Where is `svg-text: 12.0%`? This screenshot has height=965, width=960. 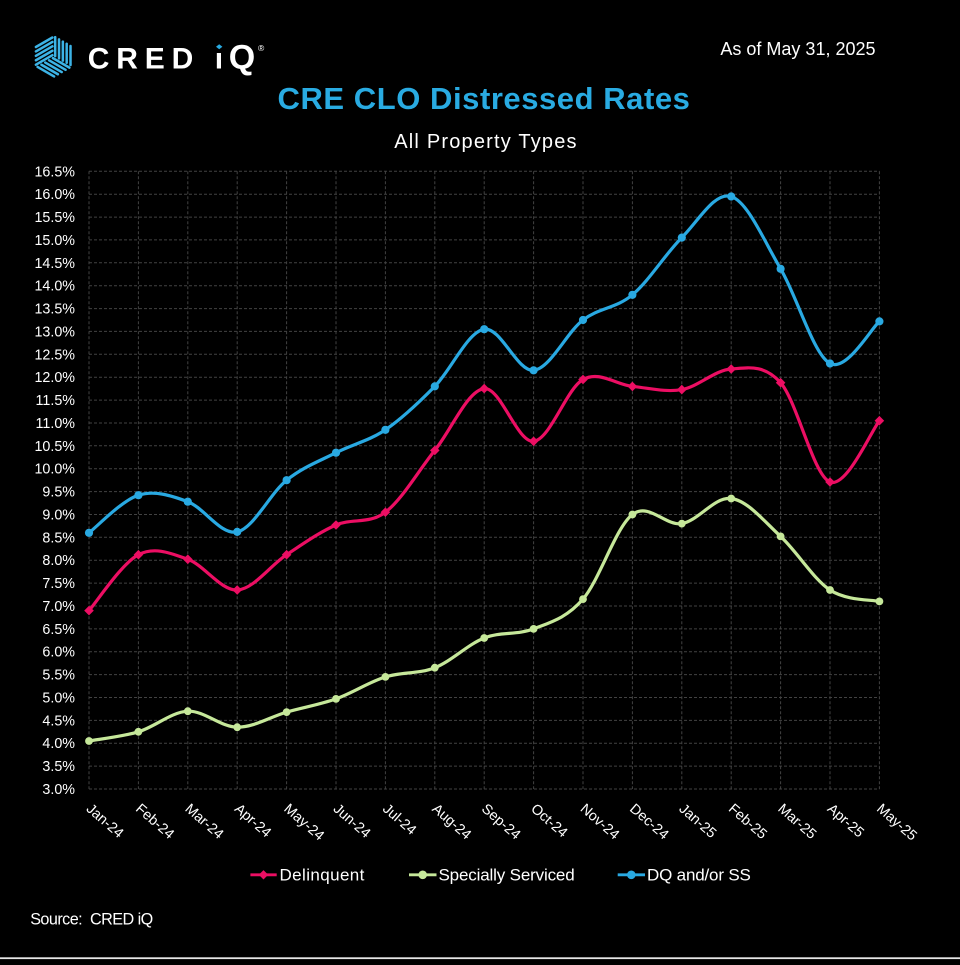 svg-text: 12.0% is located at coordinates (54, 378).